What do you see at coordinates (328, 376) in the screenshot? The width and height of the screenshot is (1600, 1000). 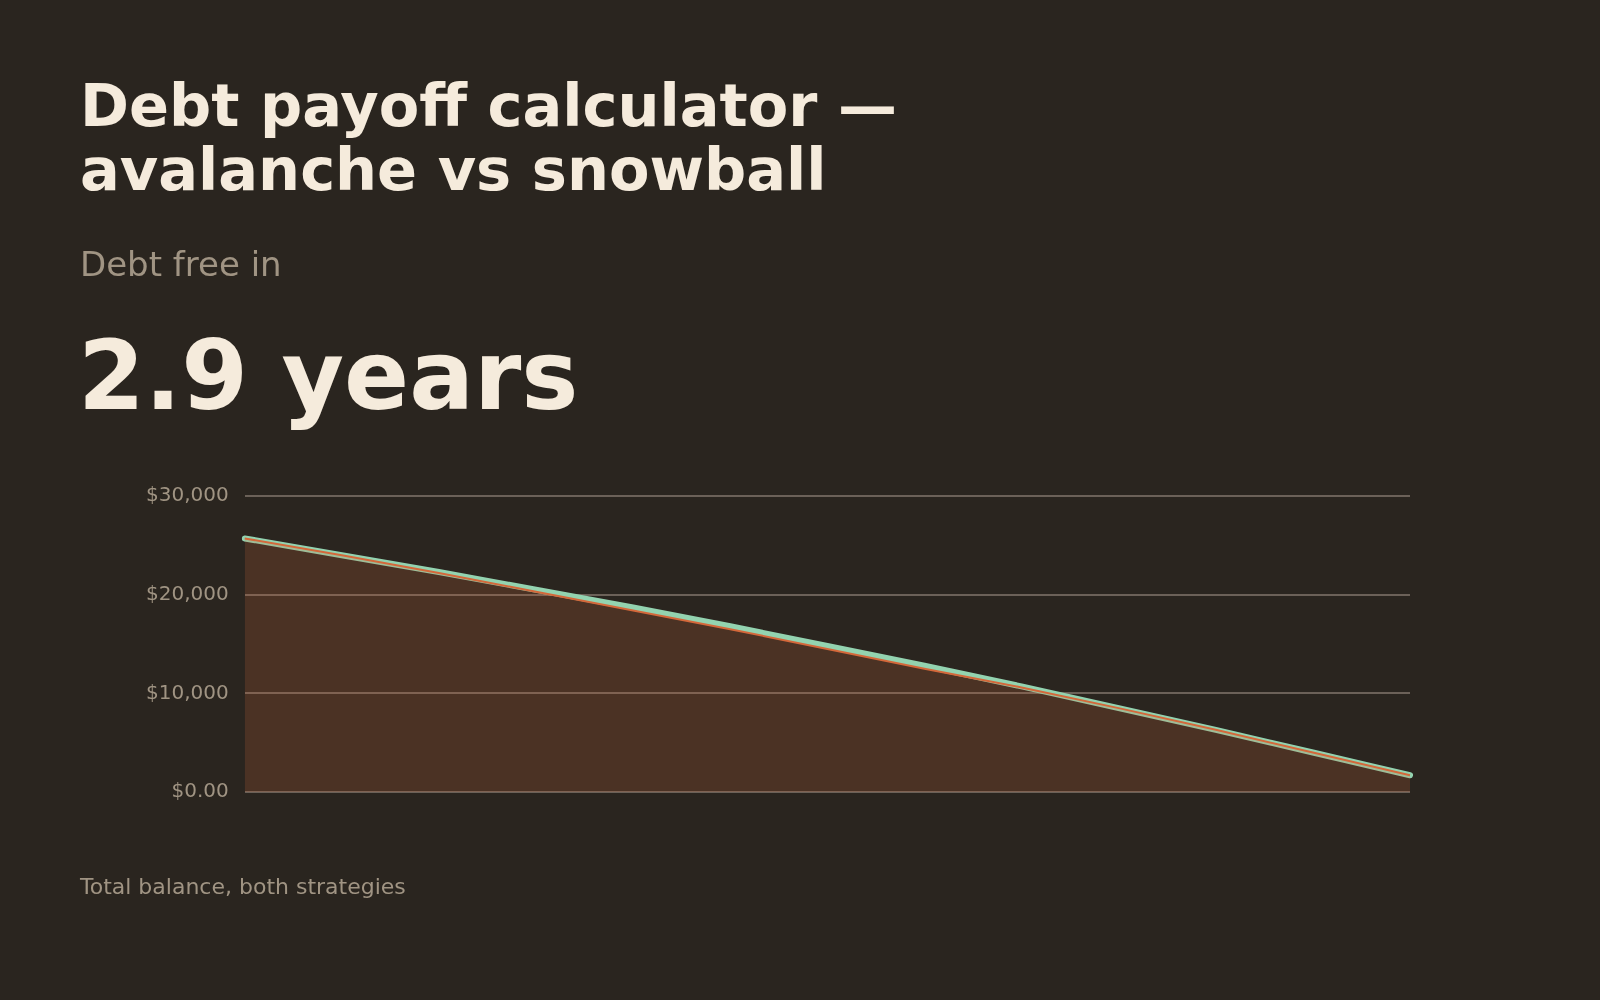 I see `text: 2.9 years` at bounding box center [328, 376].